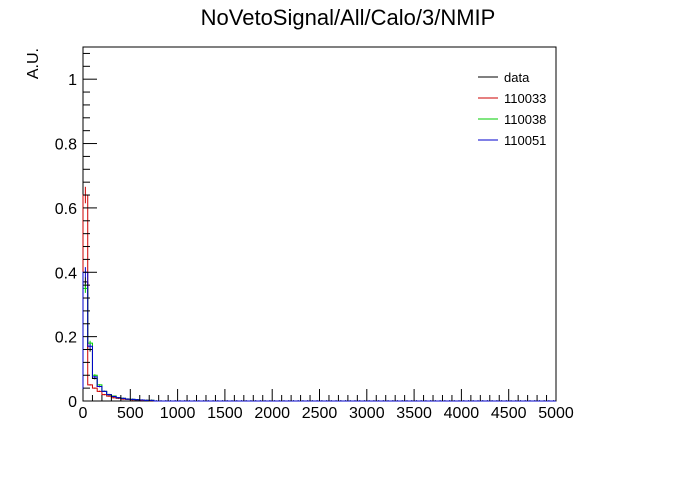  What do you see at coordinates (72, 80) in the screenshot?
I see `y-tick-label: 1` at bounding box center [72, 80].